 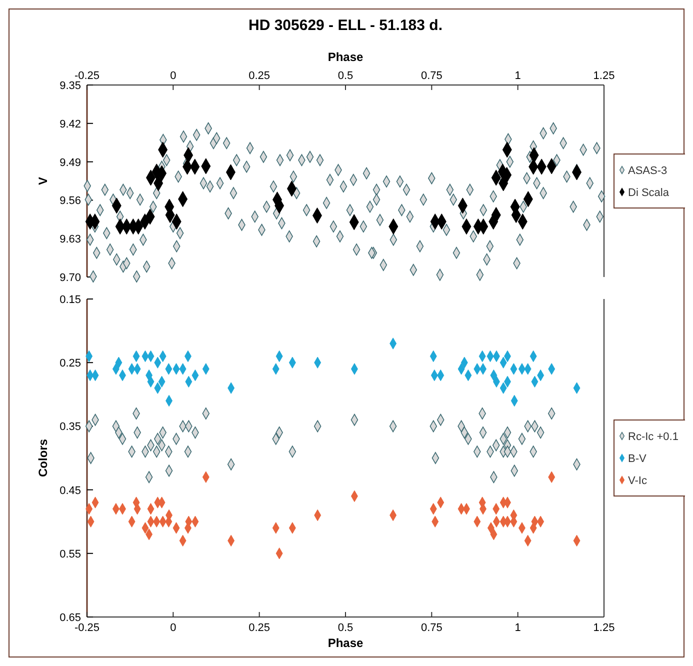 What do you see at coordinates (637, 459) in the screenshot?
I see `legend-label: B-V` at bounding box center [637, 459].